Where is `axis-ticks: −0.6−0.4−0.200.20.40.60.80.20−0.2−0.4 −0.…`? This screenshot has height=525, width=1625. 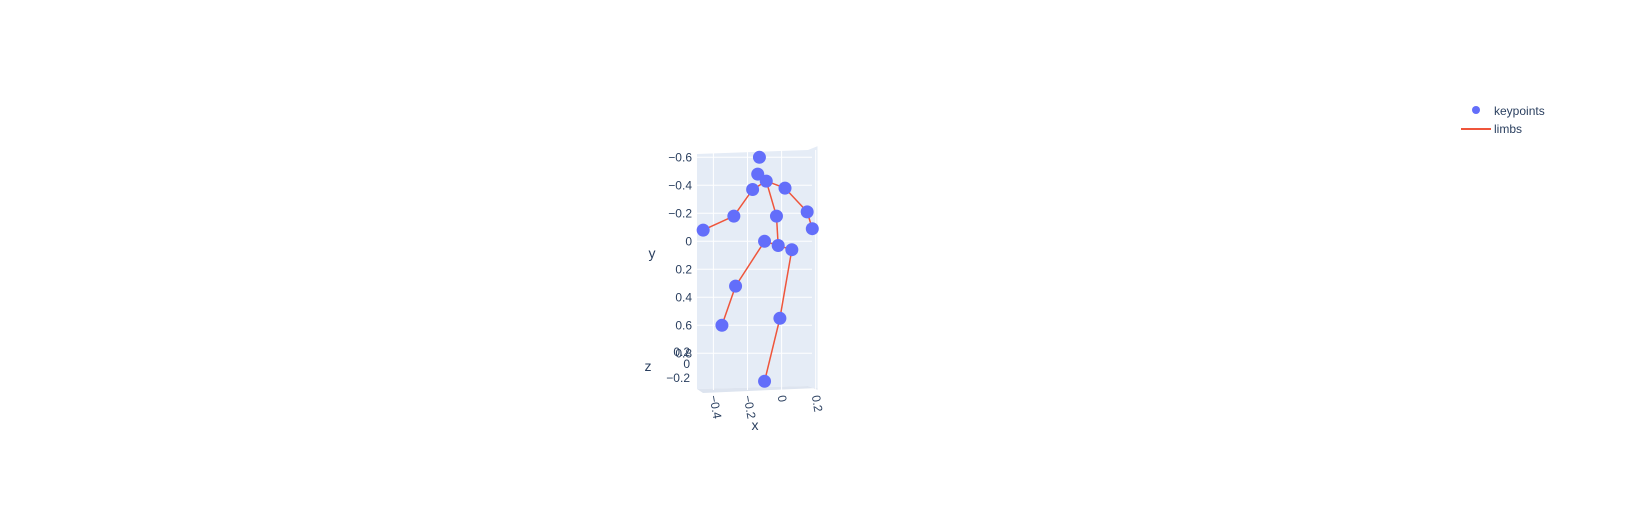
axis-ticks: −0.6−0.4−0.200.20.40.60.80.20−0.2−0.4 −0.… is located at coordinates (745, 285).